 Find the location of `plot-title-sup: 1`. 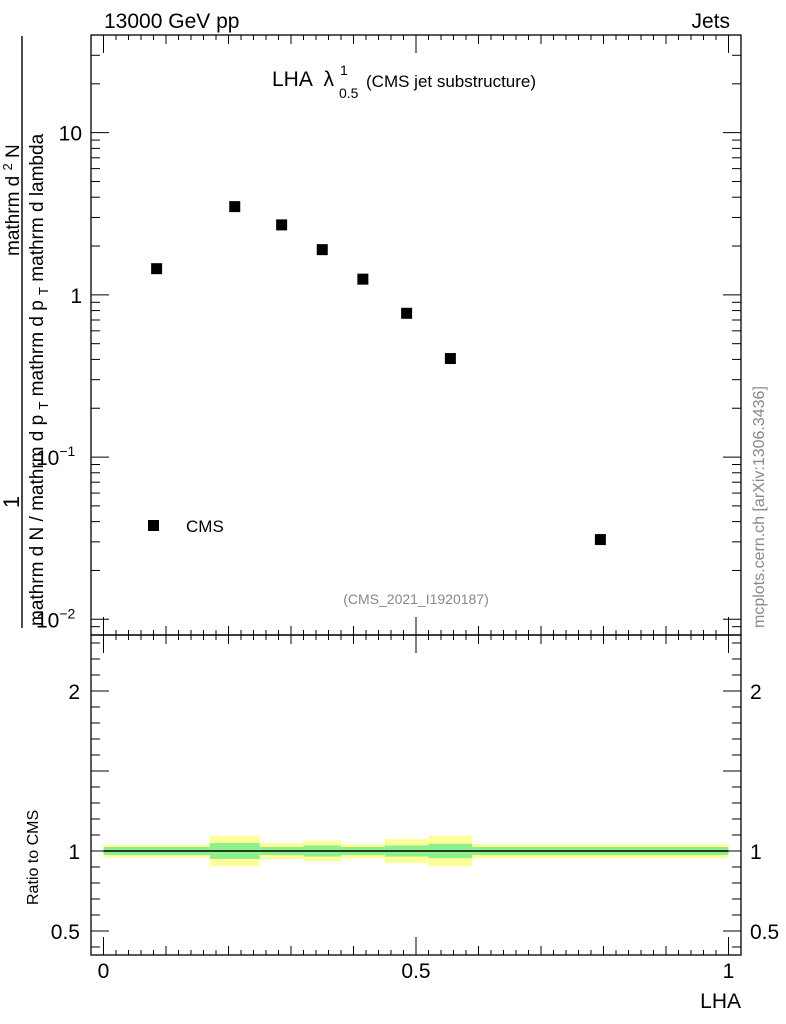

plot-title-sup: 1 is located at coordinates (344, 70).